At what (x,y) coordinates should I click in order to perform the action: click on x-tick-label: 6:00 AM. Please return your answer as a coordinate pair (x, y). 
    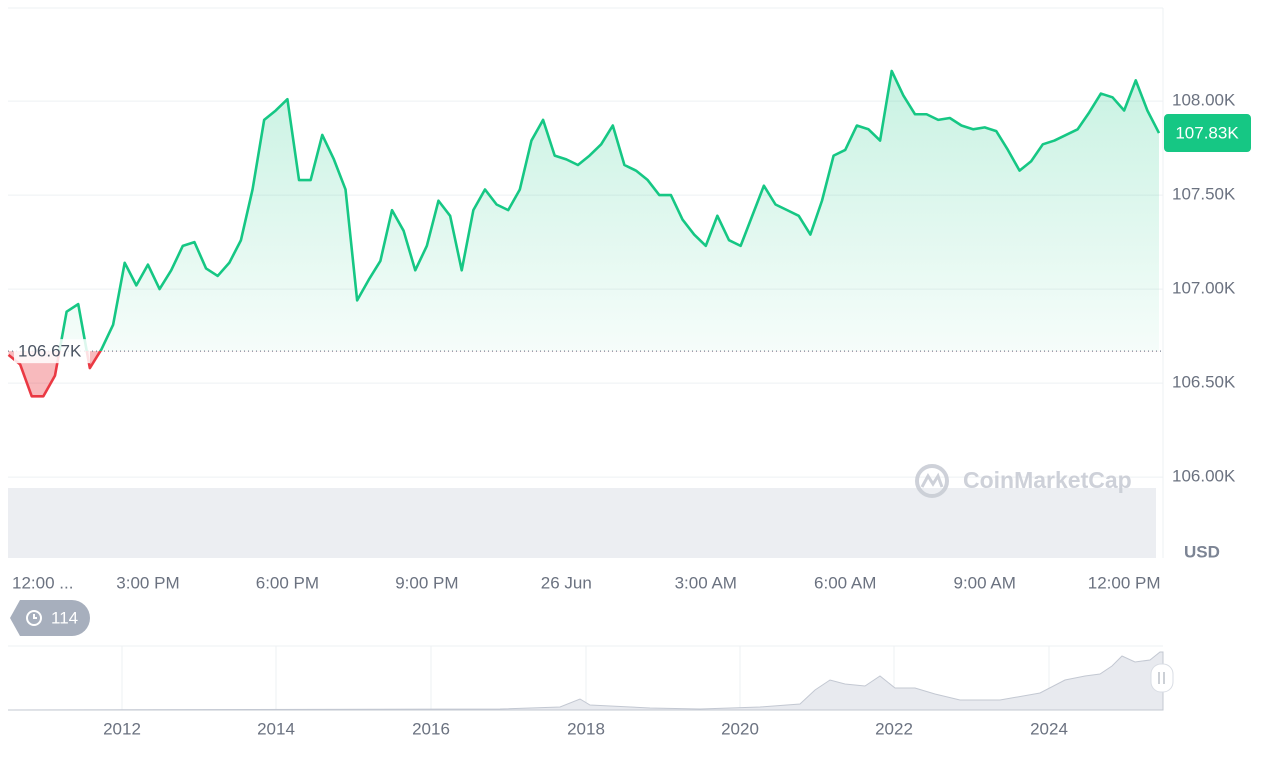
    Looking at the image, I should click on (845, 582).